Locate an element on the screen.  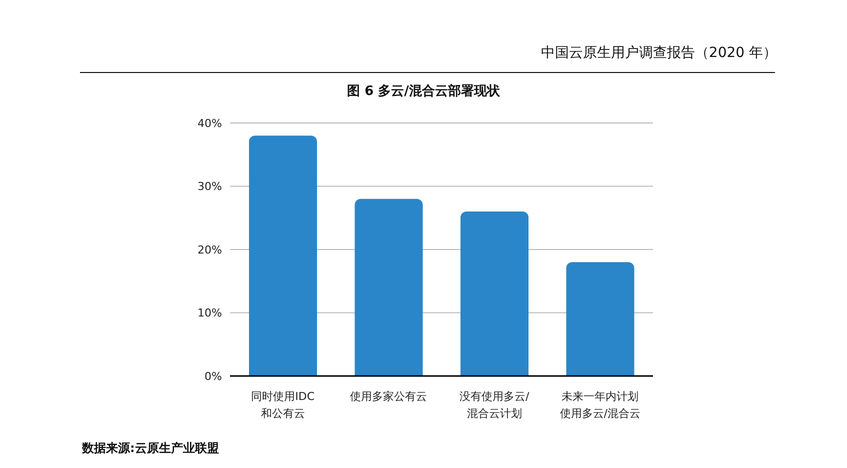
source-note: 数据来源:云原生产业联盟 is located at coordinates (150, 448).